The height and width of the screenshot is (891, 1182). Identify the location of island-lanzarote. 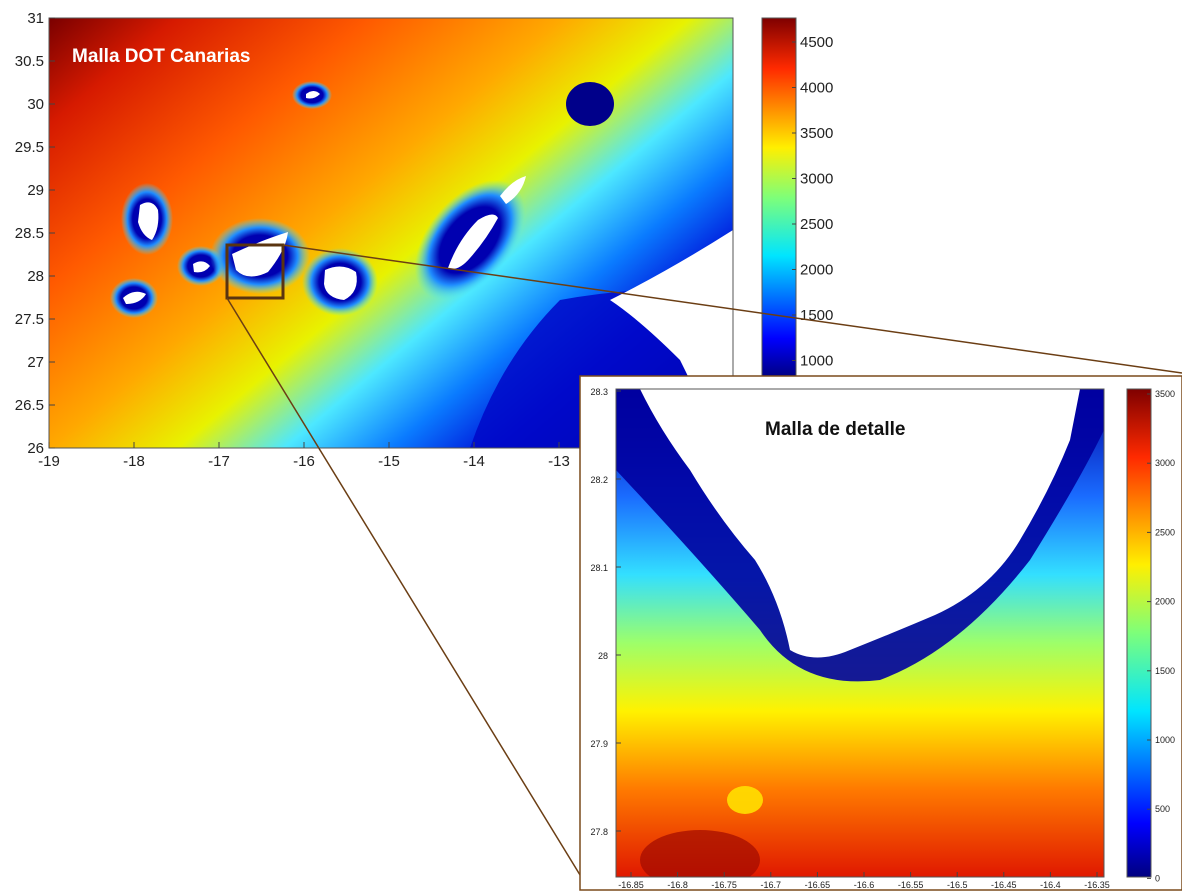
(513, 190).